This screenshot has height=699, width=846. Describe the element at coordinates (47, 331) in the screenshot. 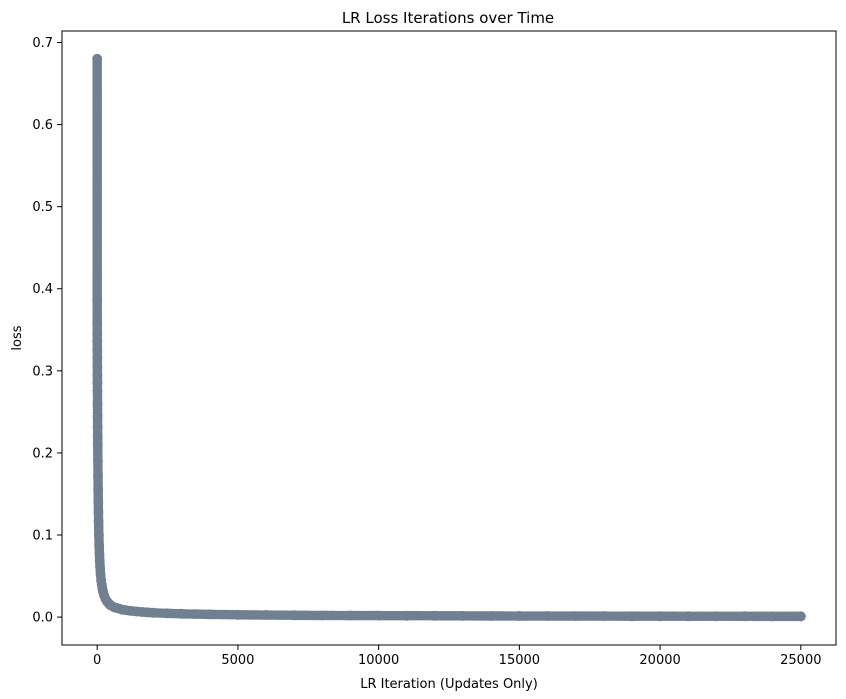

I see `y-axis: 0.0 0.1 0.2 0.3 0.4 0.5 0.6 0.7` at that location.